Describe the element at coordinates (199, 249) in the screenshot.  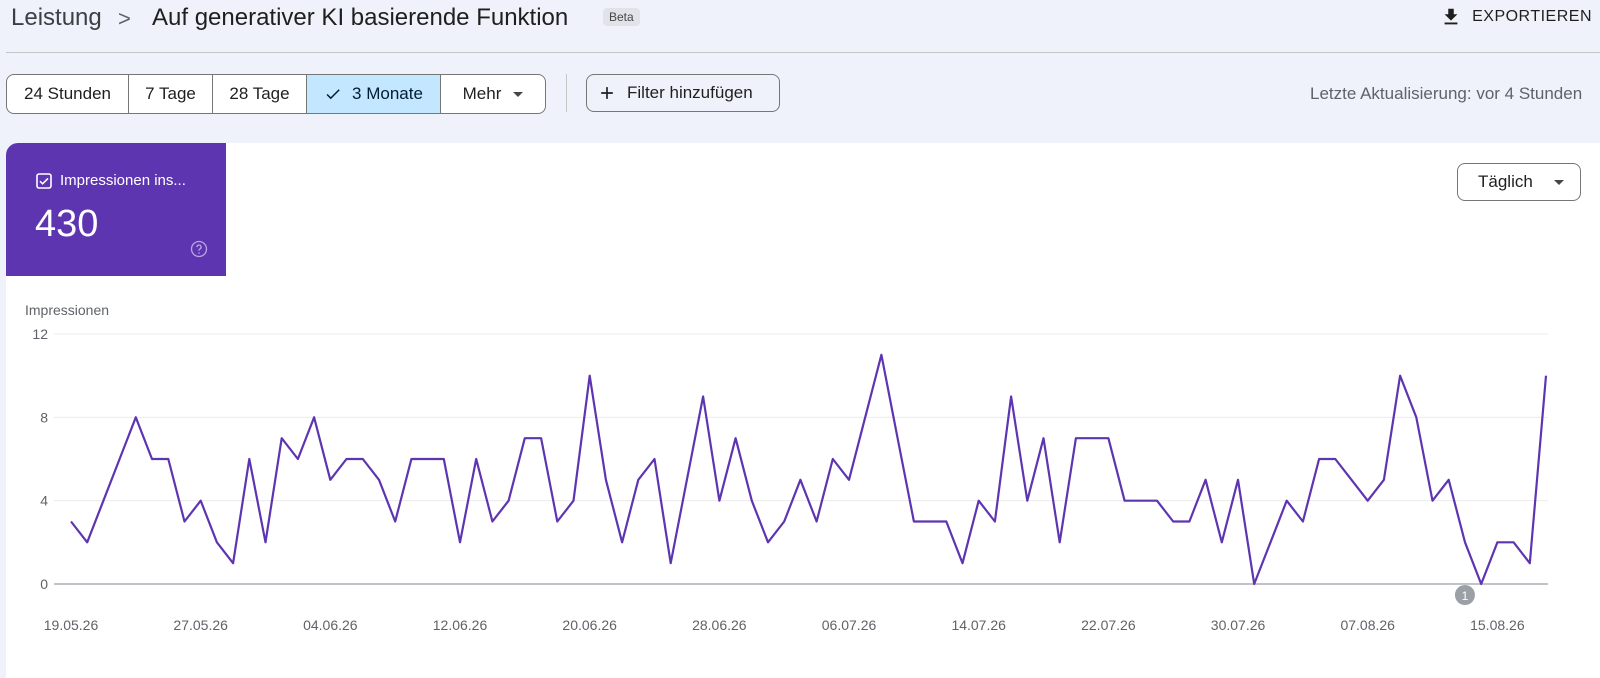
I see `help-icon` at that location.